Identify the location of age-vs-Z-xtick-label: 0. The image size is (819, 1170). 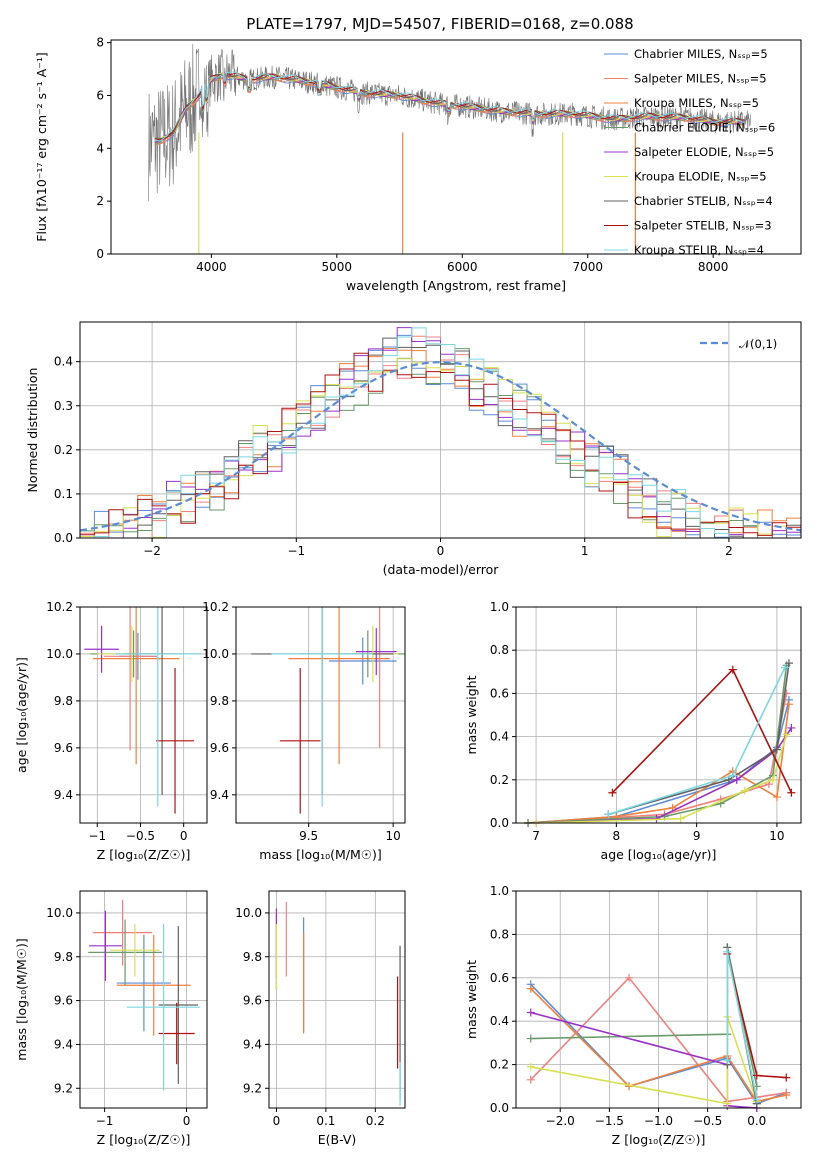
(184, 836).